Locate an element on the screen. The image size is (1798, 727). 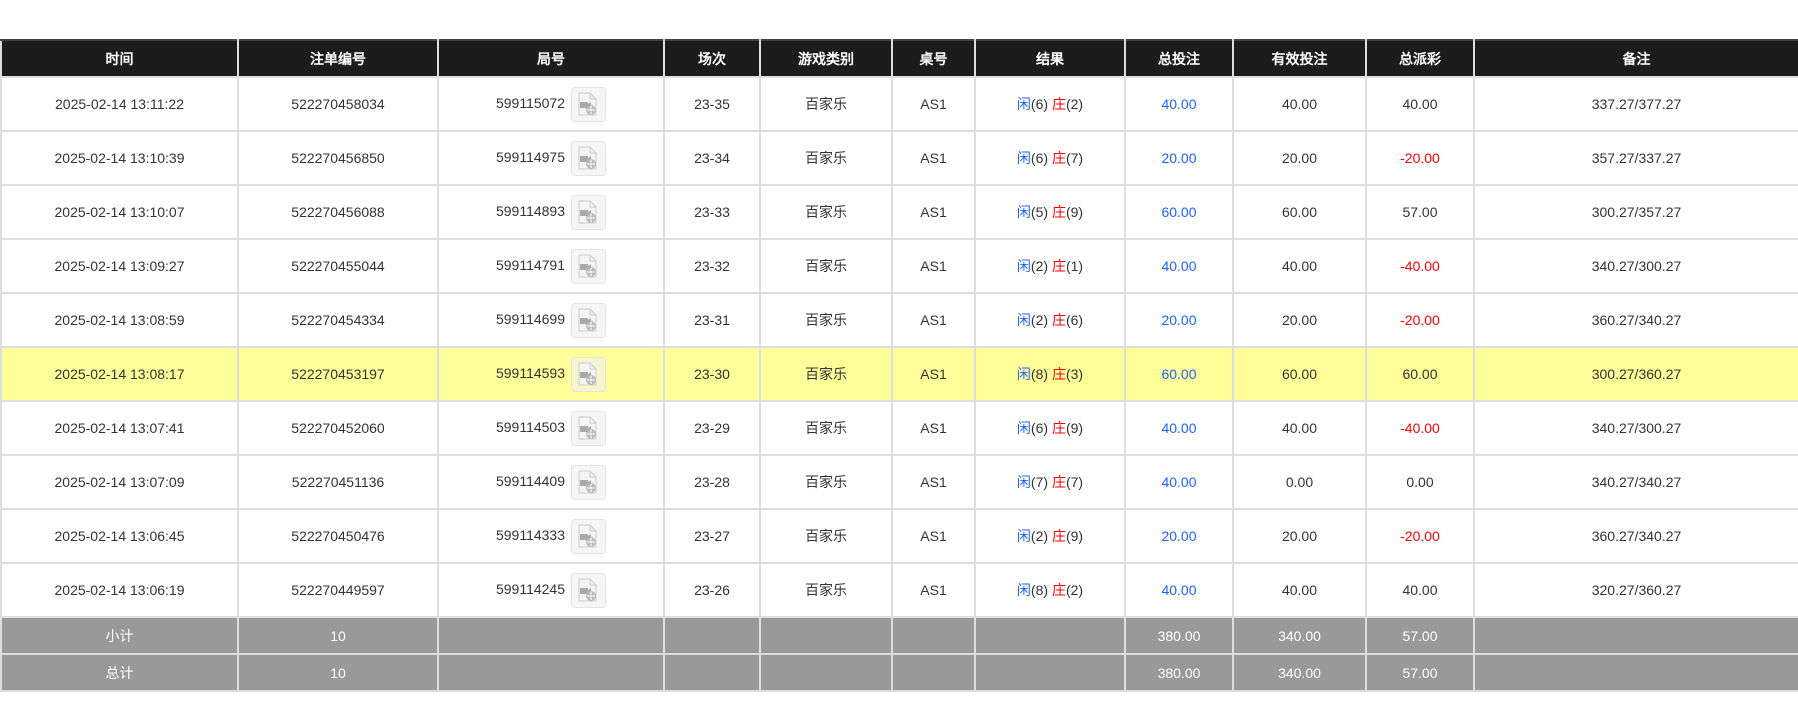
cell-result: 闲(5) 庄(9) is located at coordinates (1050, 212).